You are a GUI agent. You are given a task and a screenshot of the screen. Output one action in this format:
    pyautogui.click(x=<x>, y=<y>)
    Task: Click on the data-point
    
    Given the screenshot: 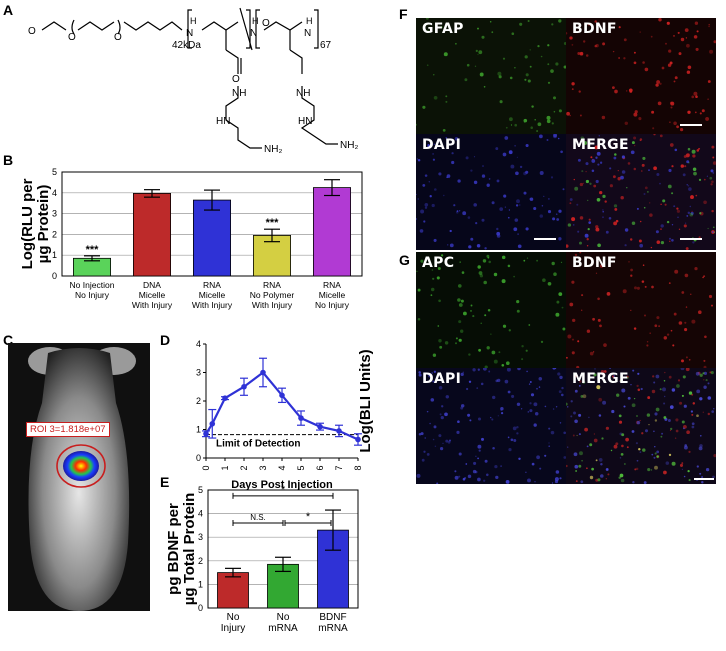 What is the action you would take?
    pyautogui.click(x=212, y=424)
    